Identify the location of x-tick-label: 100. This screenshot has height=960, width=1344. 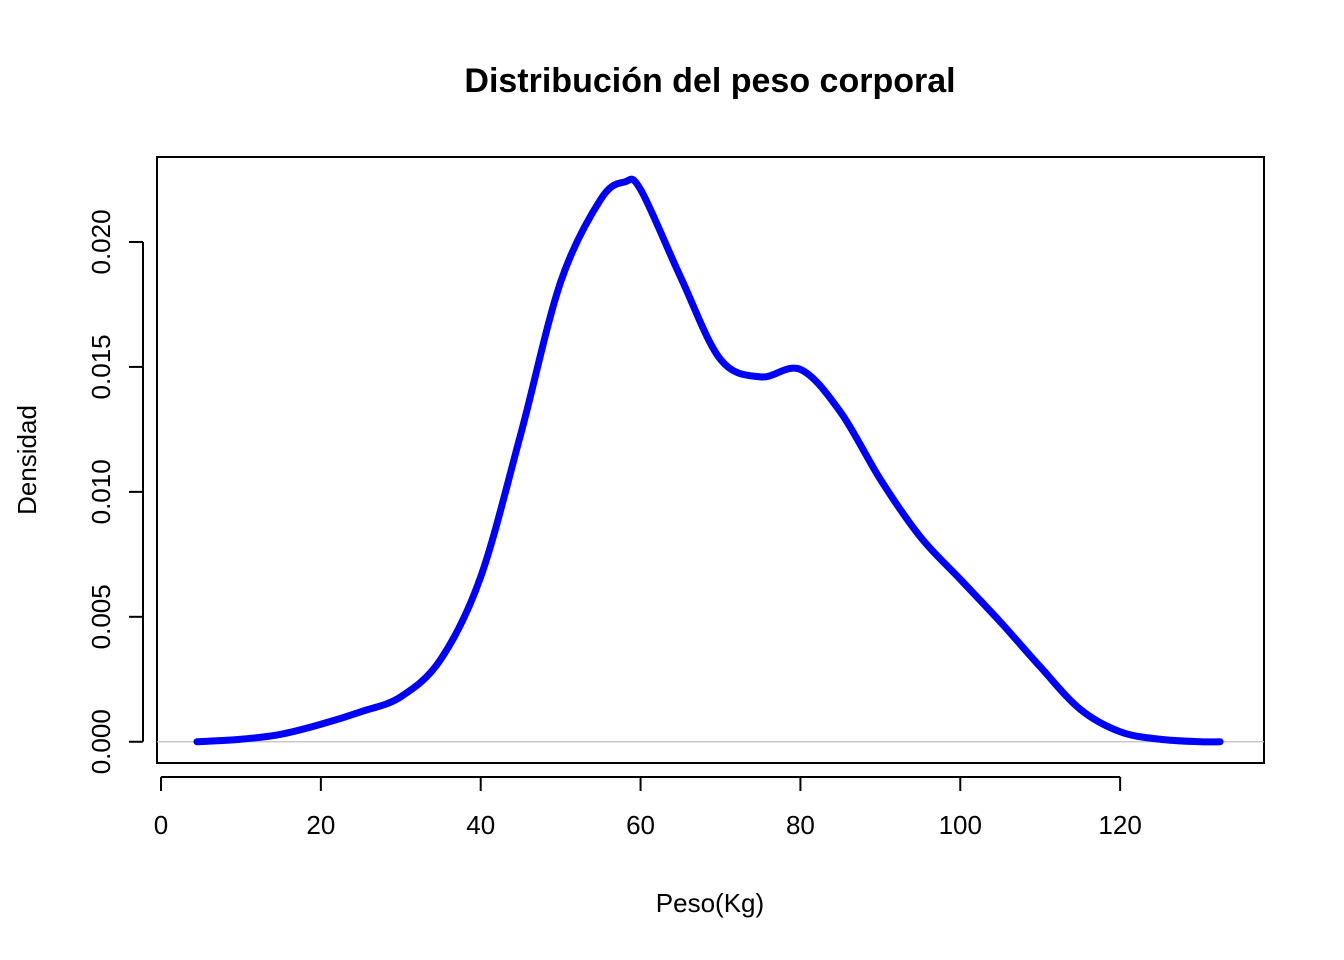
(960, 825).